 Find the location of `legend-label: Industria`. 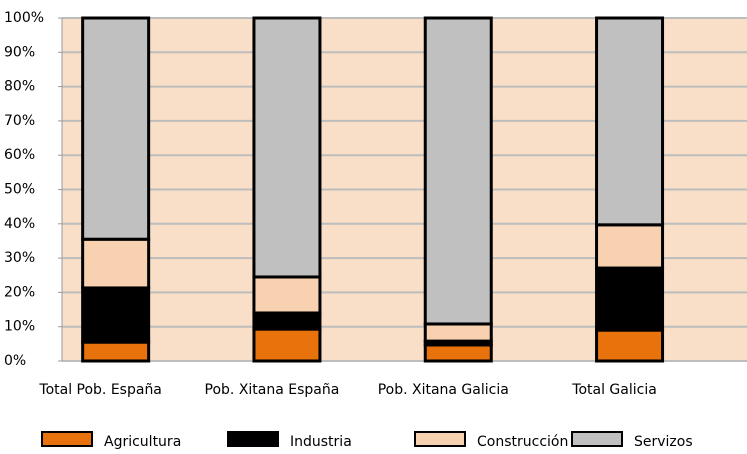

legend-label: Industria is located at coordinates (321, 442).